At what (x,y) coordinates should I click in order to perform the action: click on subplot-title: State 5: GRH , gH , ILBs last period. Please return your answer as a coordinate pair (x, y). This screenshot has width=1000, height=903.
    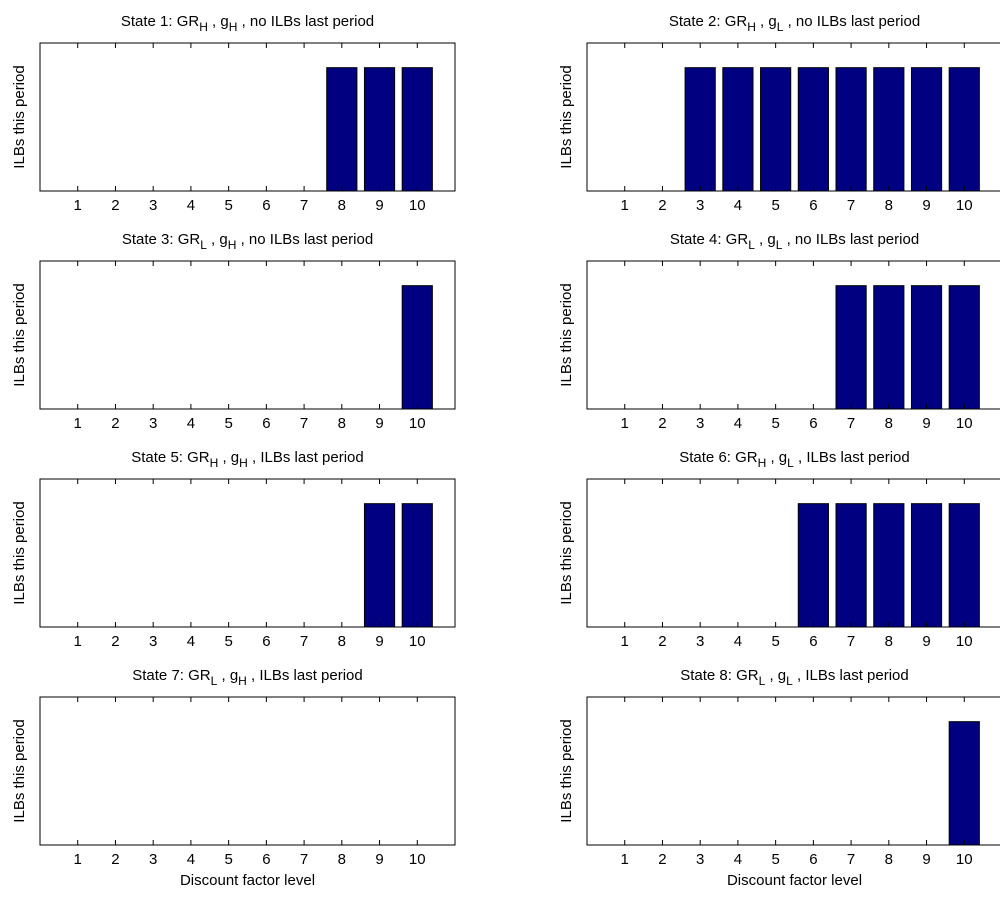
    Looking at the image, I should click on (247, 459).